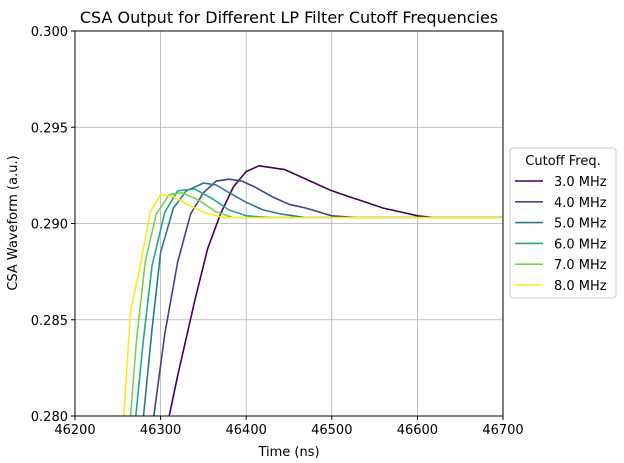 This screenshot has height=463, width=624. I want to click on x-tick-label: 46600, so click(417, 430).